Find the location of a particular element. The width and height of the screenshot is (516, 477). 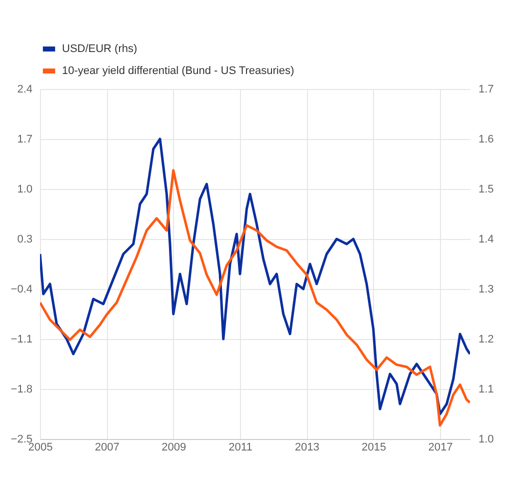

y-tick-label: −1.8 is located at coordinates (21, 390).